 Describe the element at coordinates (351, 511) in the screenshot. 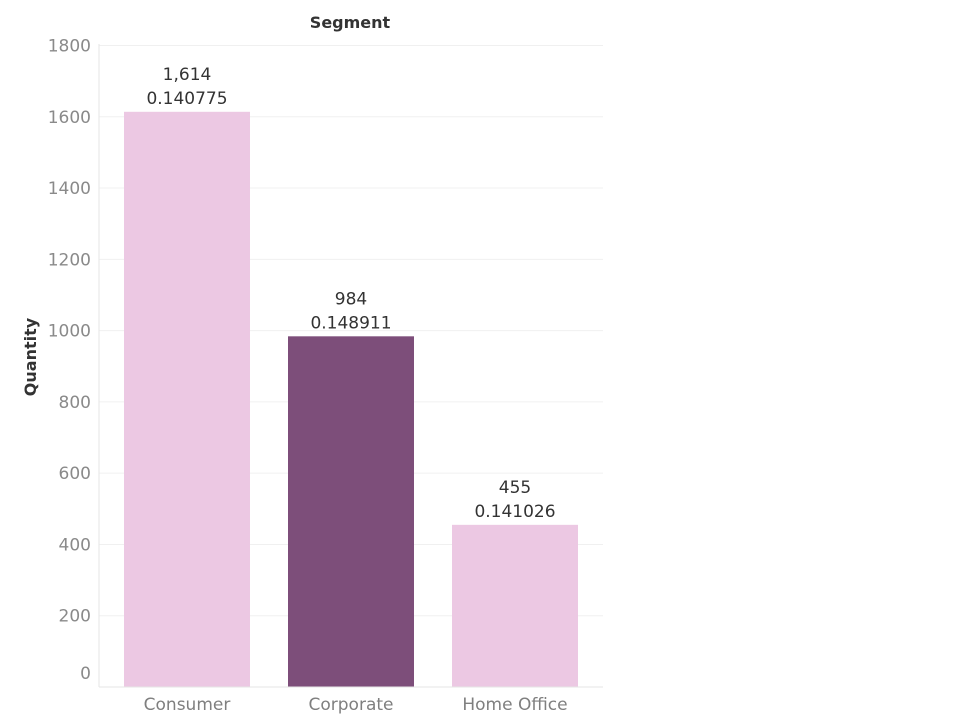

I see `bar-corporate` at that location.